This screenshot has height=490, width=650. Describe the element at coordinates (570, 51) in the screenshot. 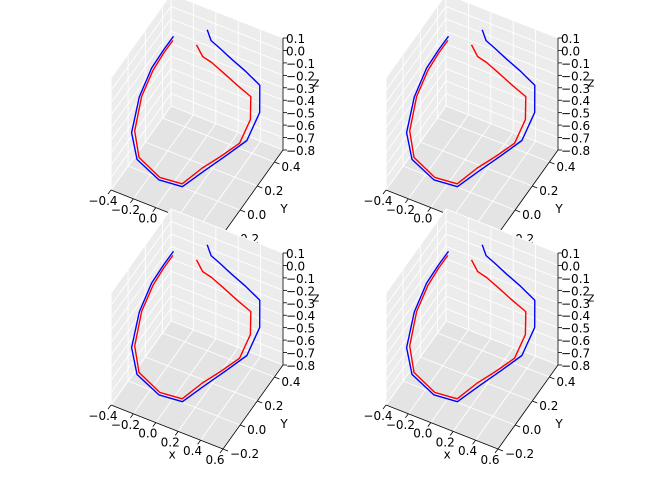

I see `z-tick-label: 0.0` at that location.